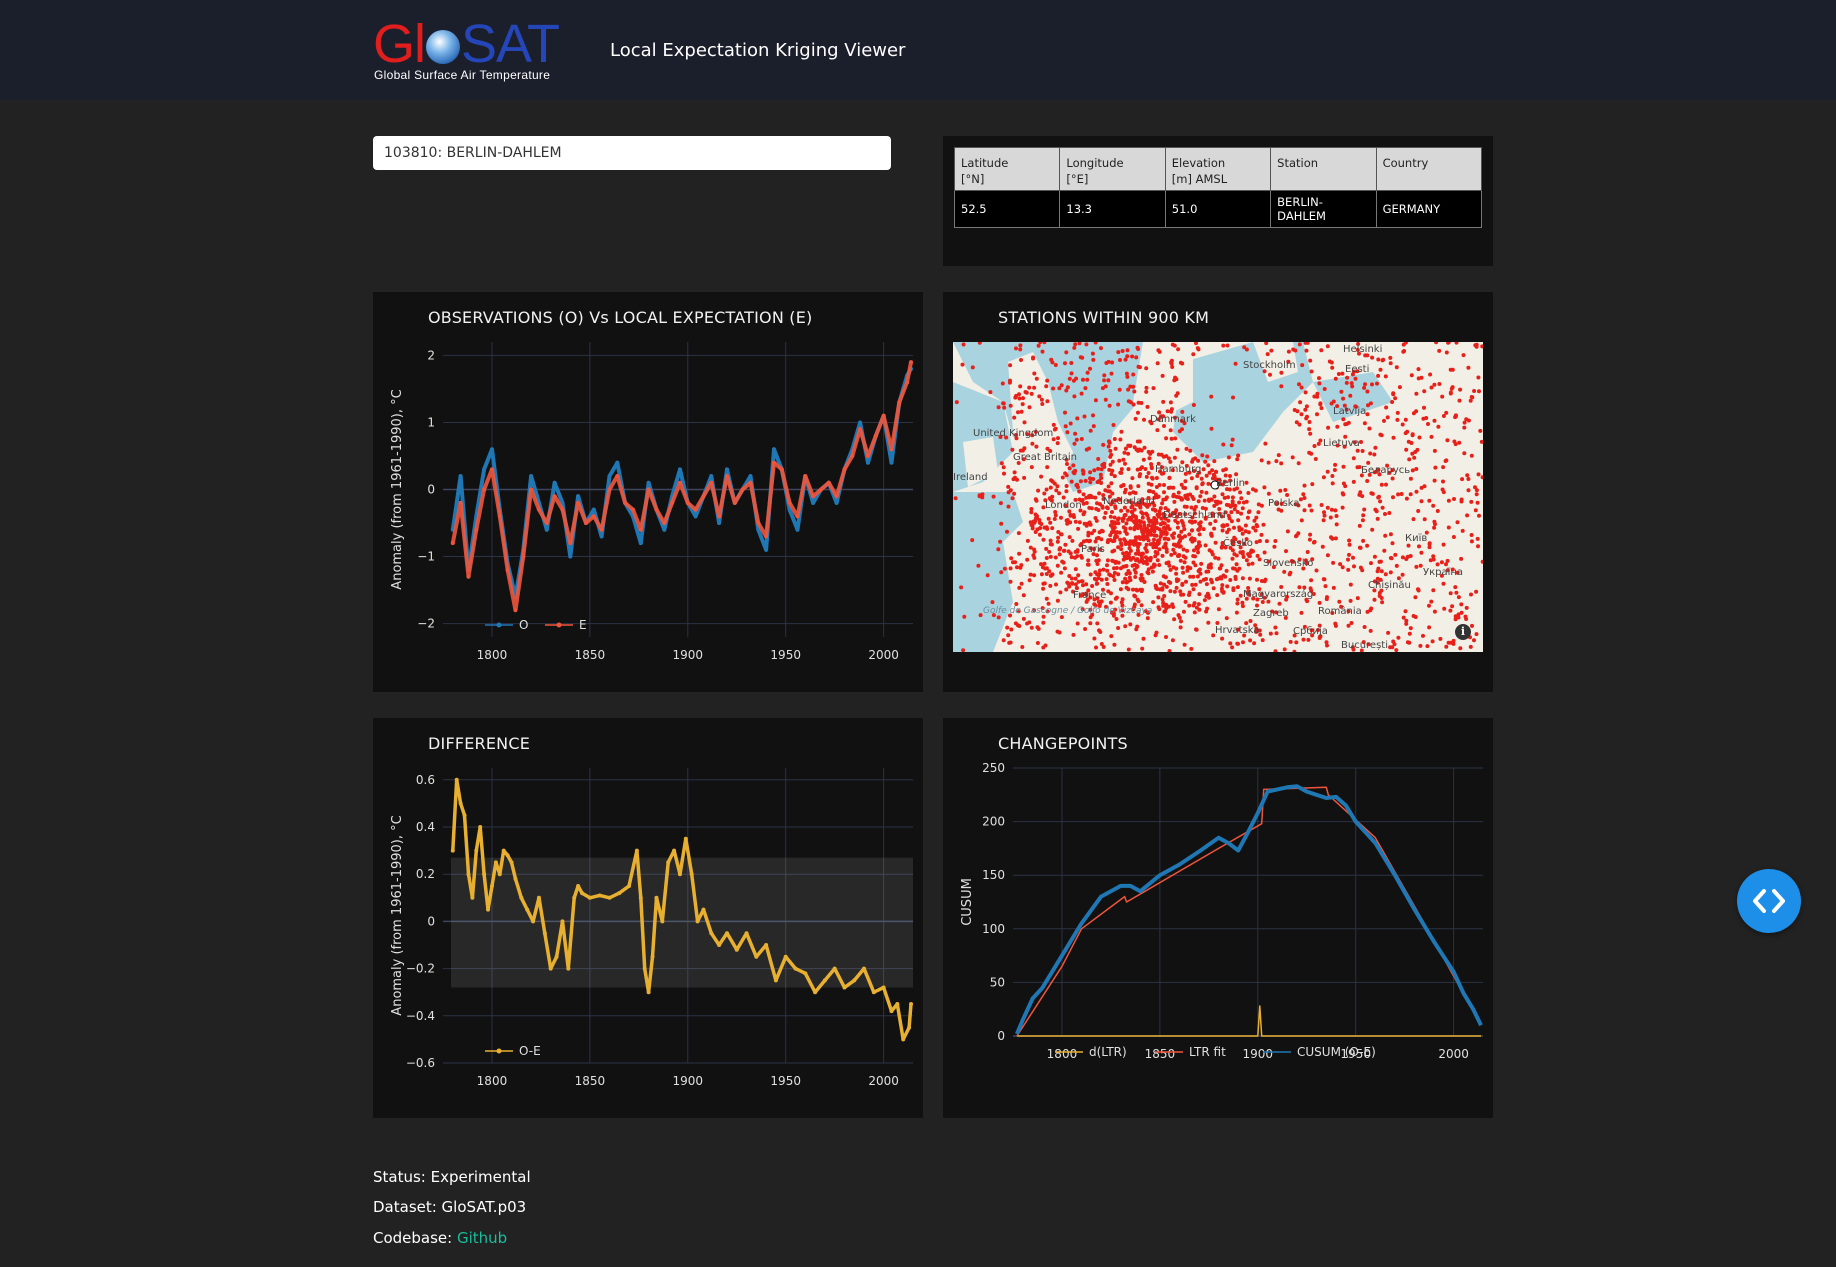 This screenshot has width=1836, height=1267. I want to click on station-dropdown: 103810: BERLIN-DAHLEM, so click(632, 153).